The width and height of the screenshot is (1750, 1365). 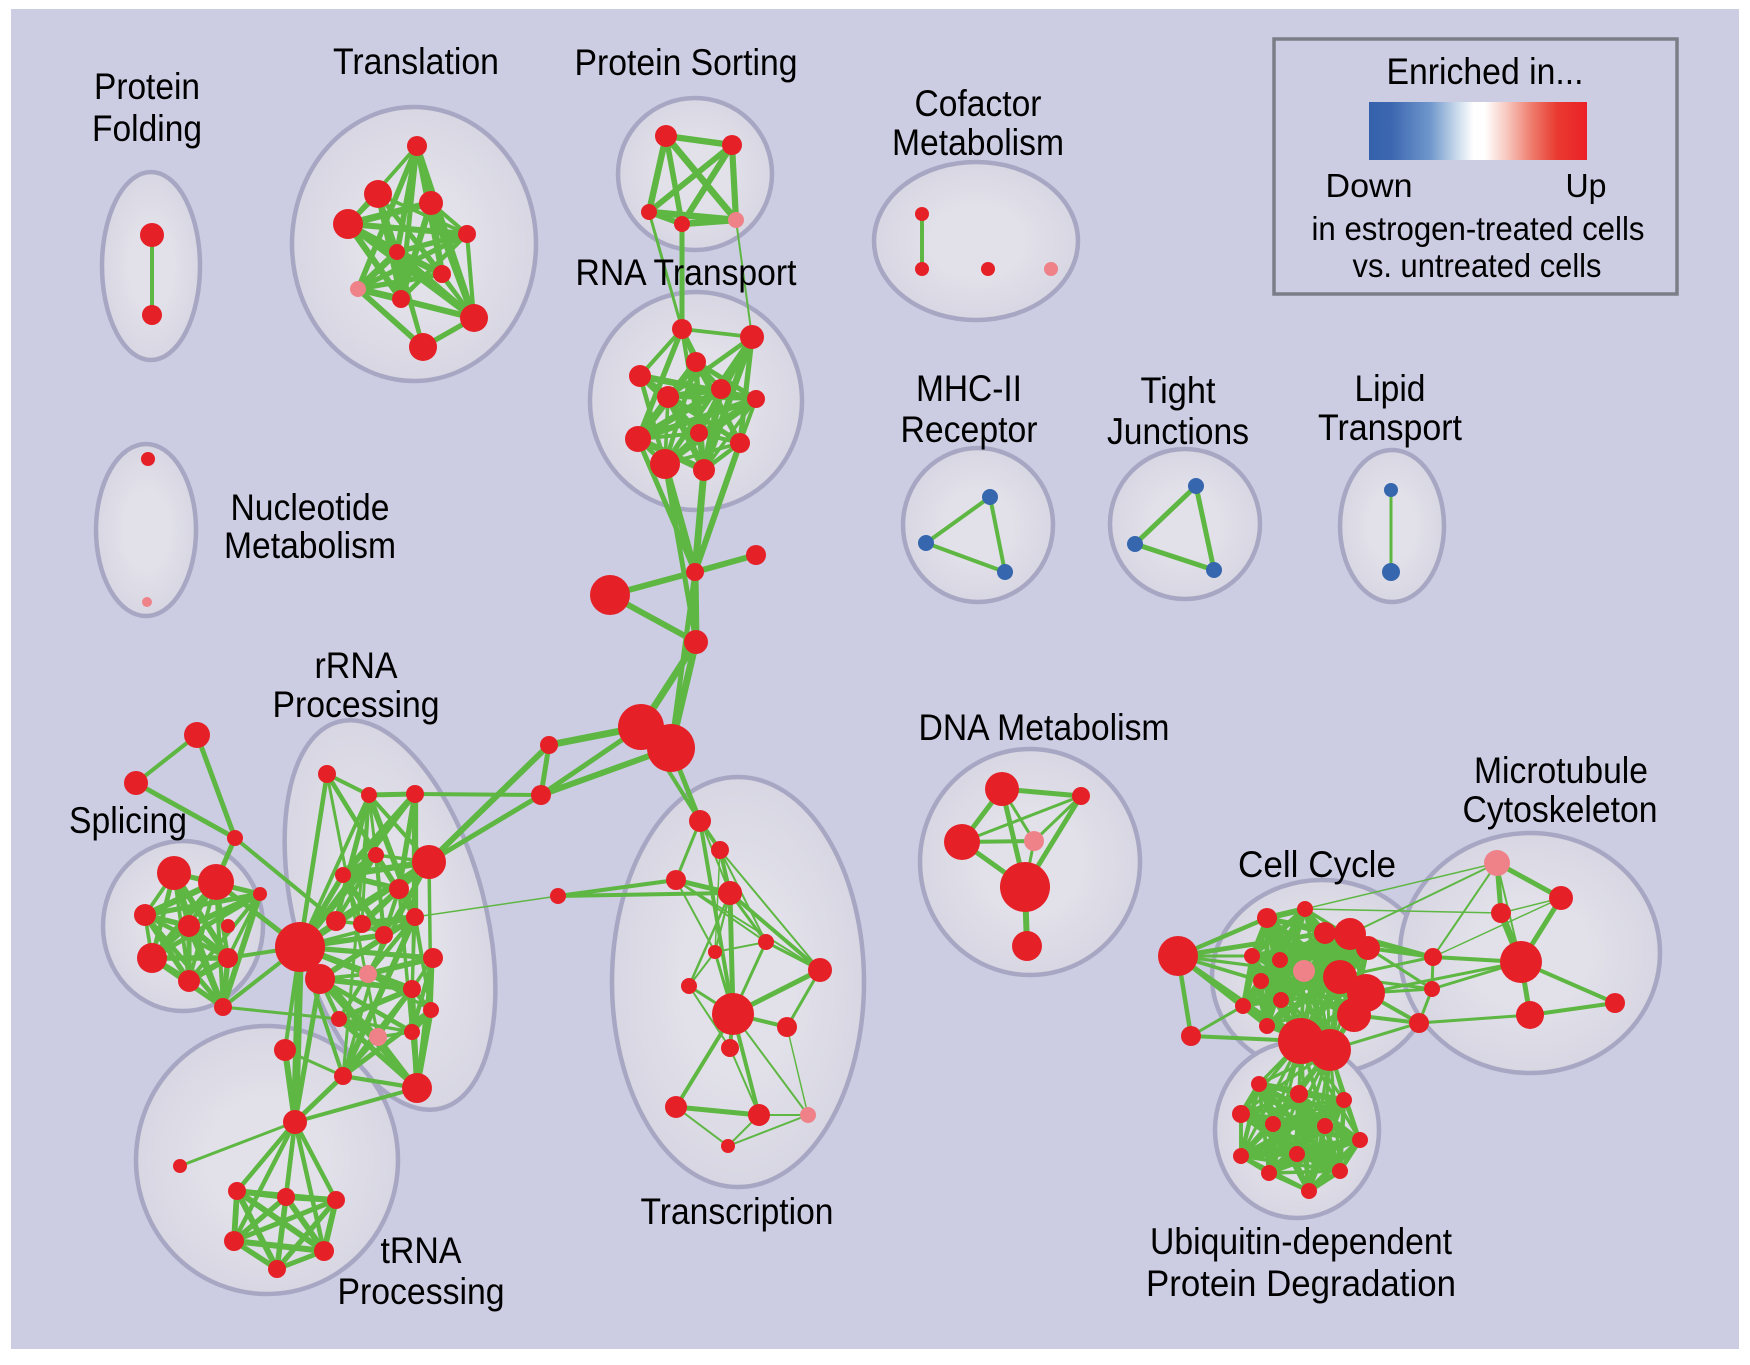 I want to click on svg-text: rRNA, so click(x=356, y=665).